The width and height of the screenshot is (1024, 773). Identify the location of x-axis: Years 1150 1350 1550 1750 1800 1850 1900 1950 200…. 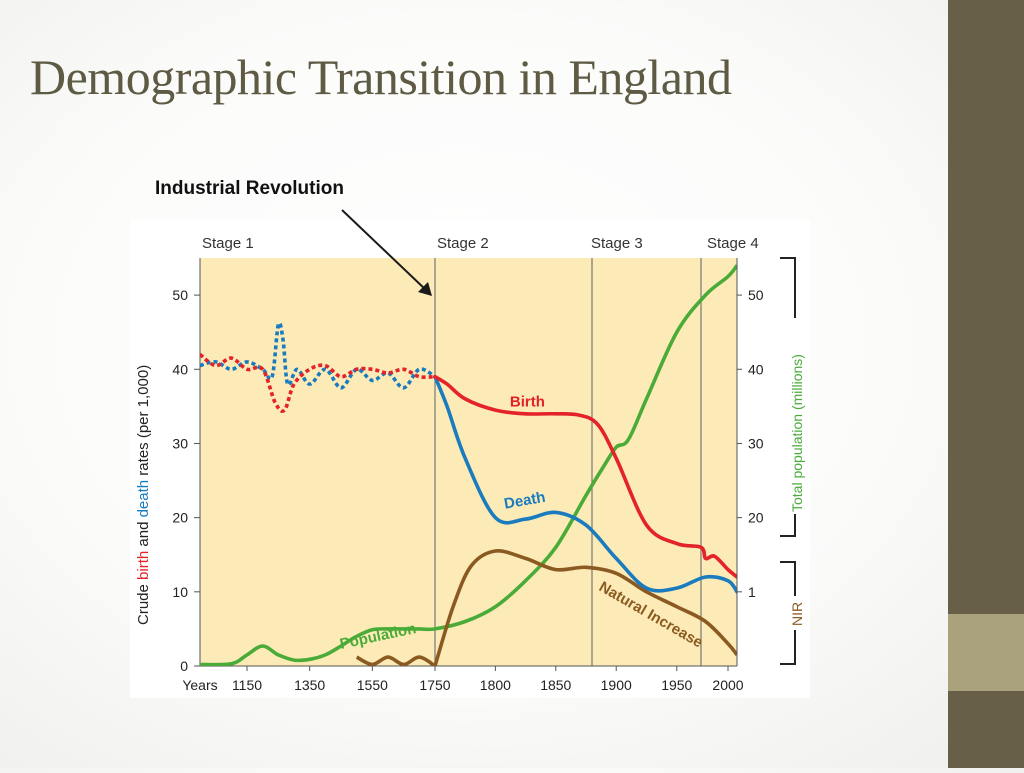
(463, 679).